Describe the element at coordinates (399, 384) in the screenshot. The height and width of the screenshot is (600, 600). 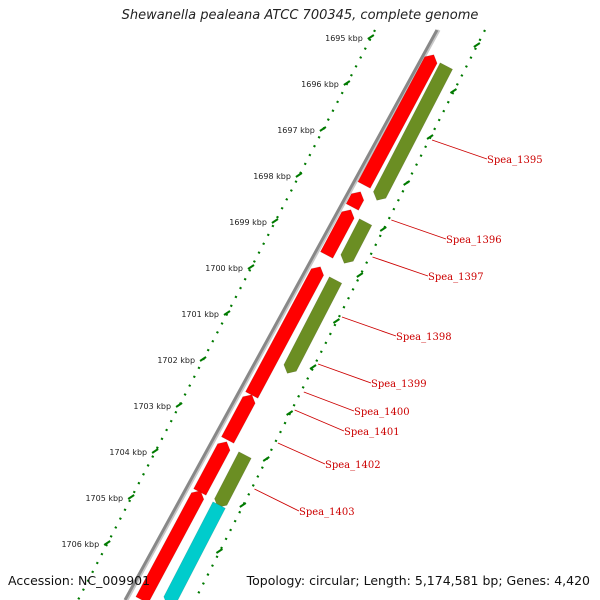
I see `gene-label: Spea_1399` at that location.